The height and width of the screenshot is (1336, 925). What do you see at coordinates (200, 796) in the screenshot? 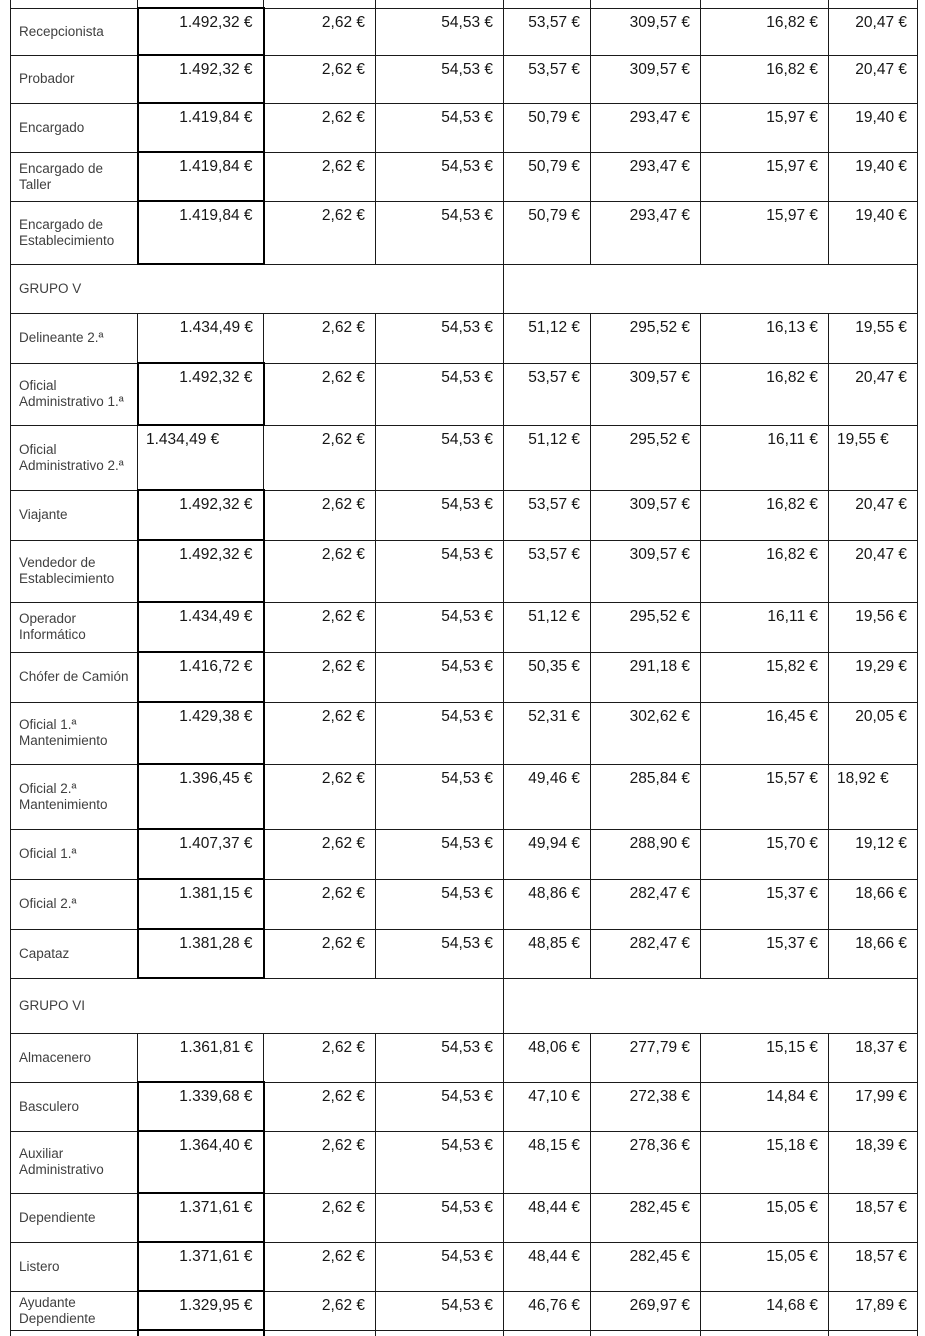
I see `cell-value: 1.396,45 €` at bounding box center [200, 796].